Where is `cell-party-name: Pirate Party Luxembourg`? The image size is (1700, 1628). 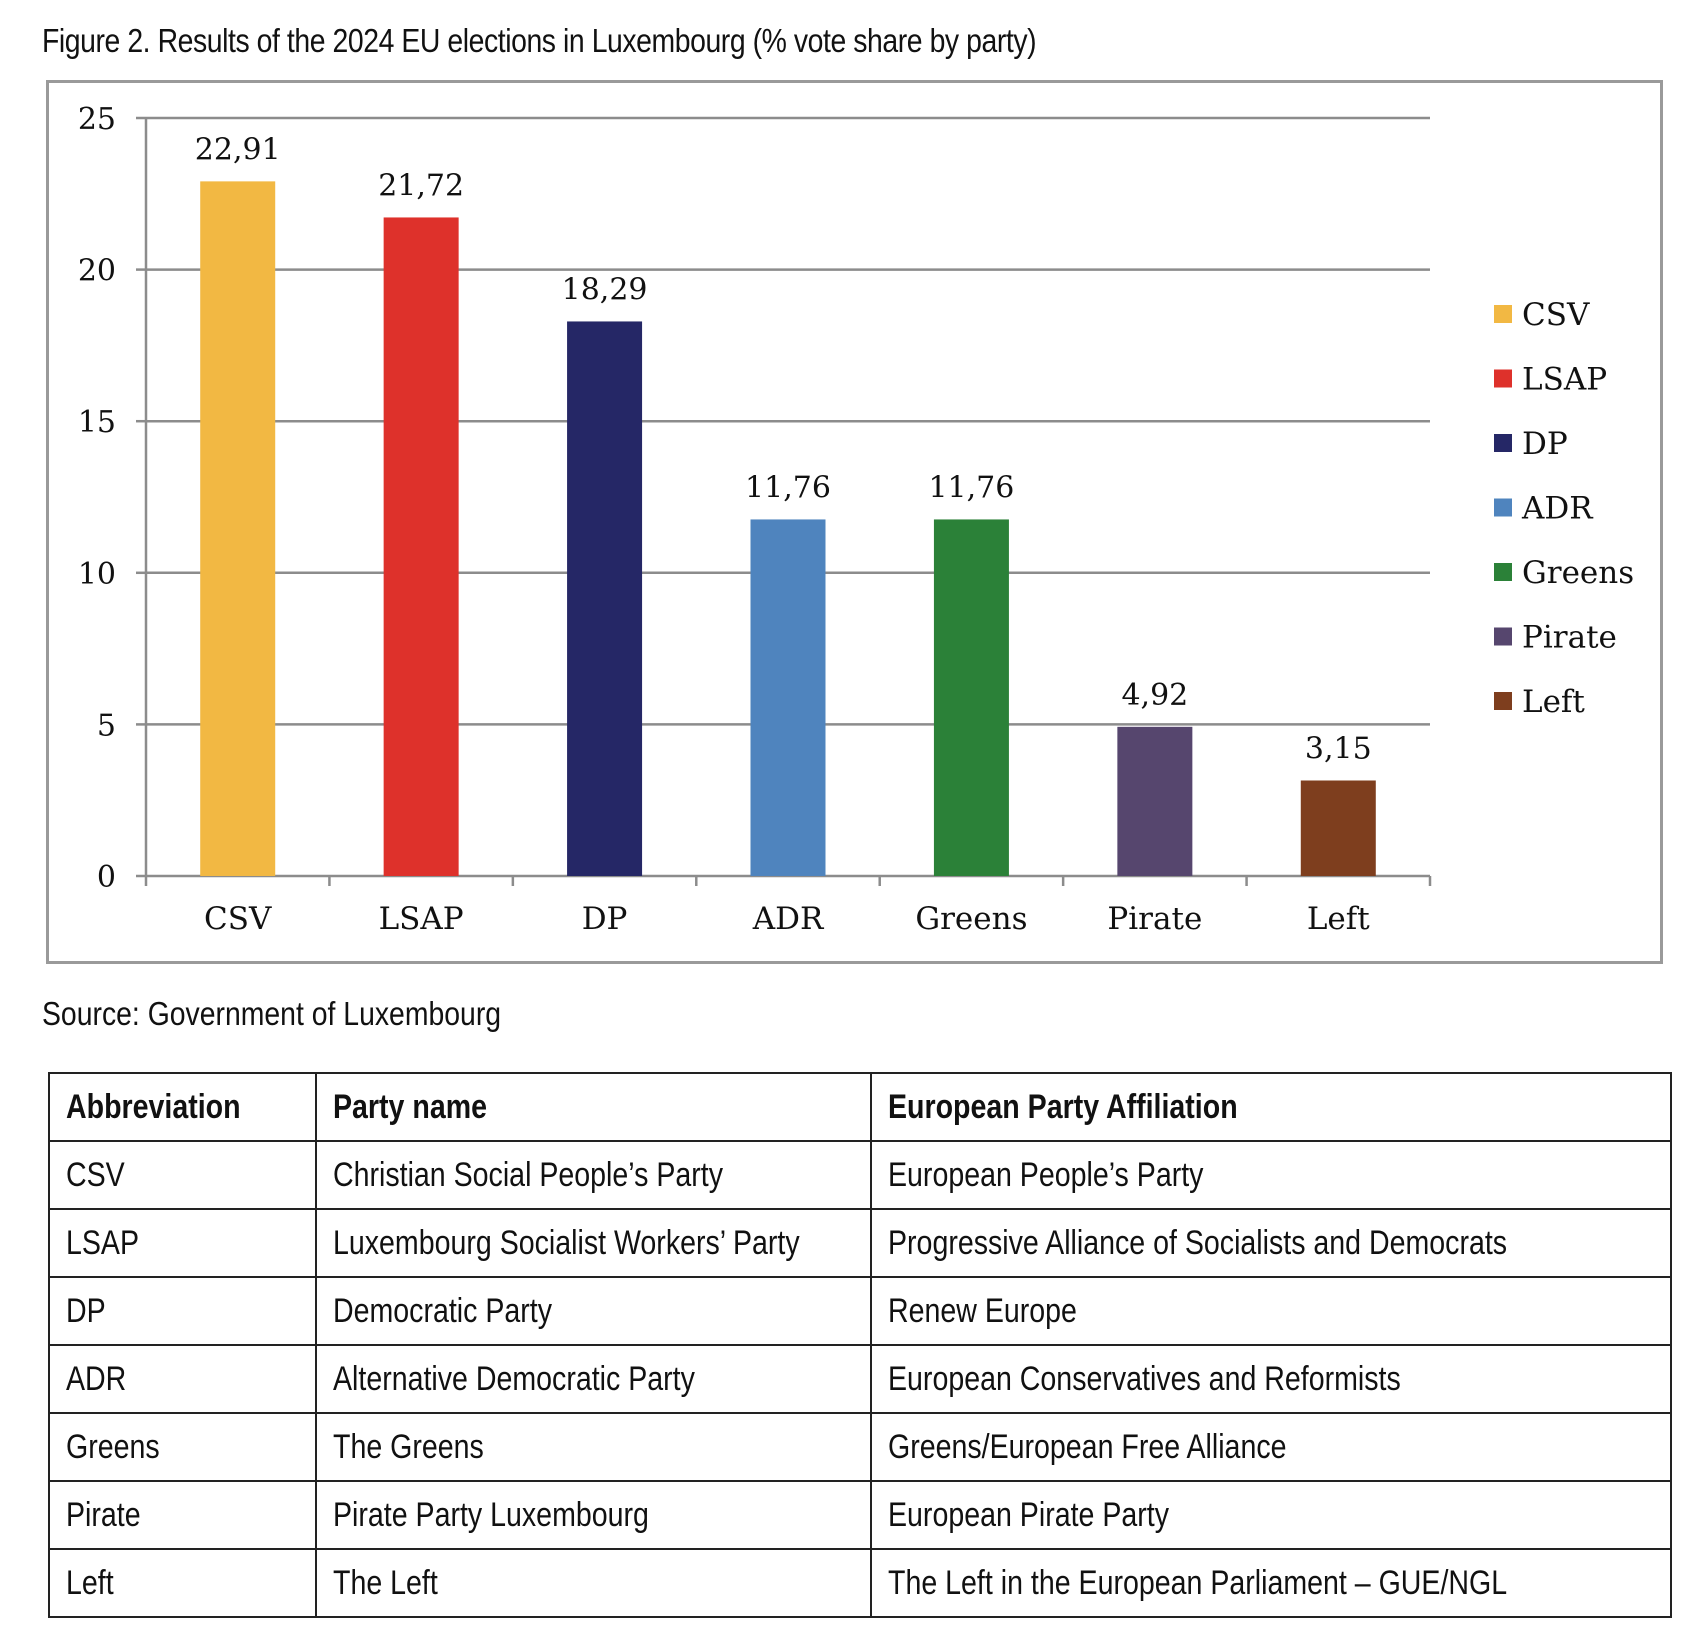
cell-party-name: Pirate Party Luxembourg is located at coordinates (593, 1515).